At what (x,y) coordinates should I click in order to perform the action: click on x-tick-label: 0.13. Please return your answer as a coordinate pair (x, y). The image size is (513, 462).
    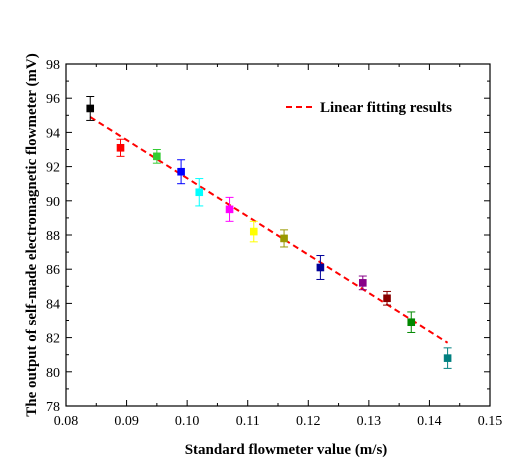
    Looking at the image, I should click on (369, 421).